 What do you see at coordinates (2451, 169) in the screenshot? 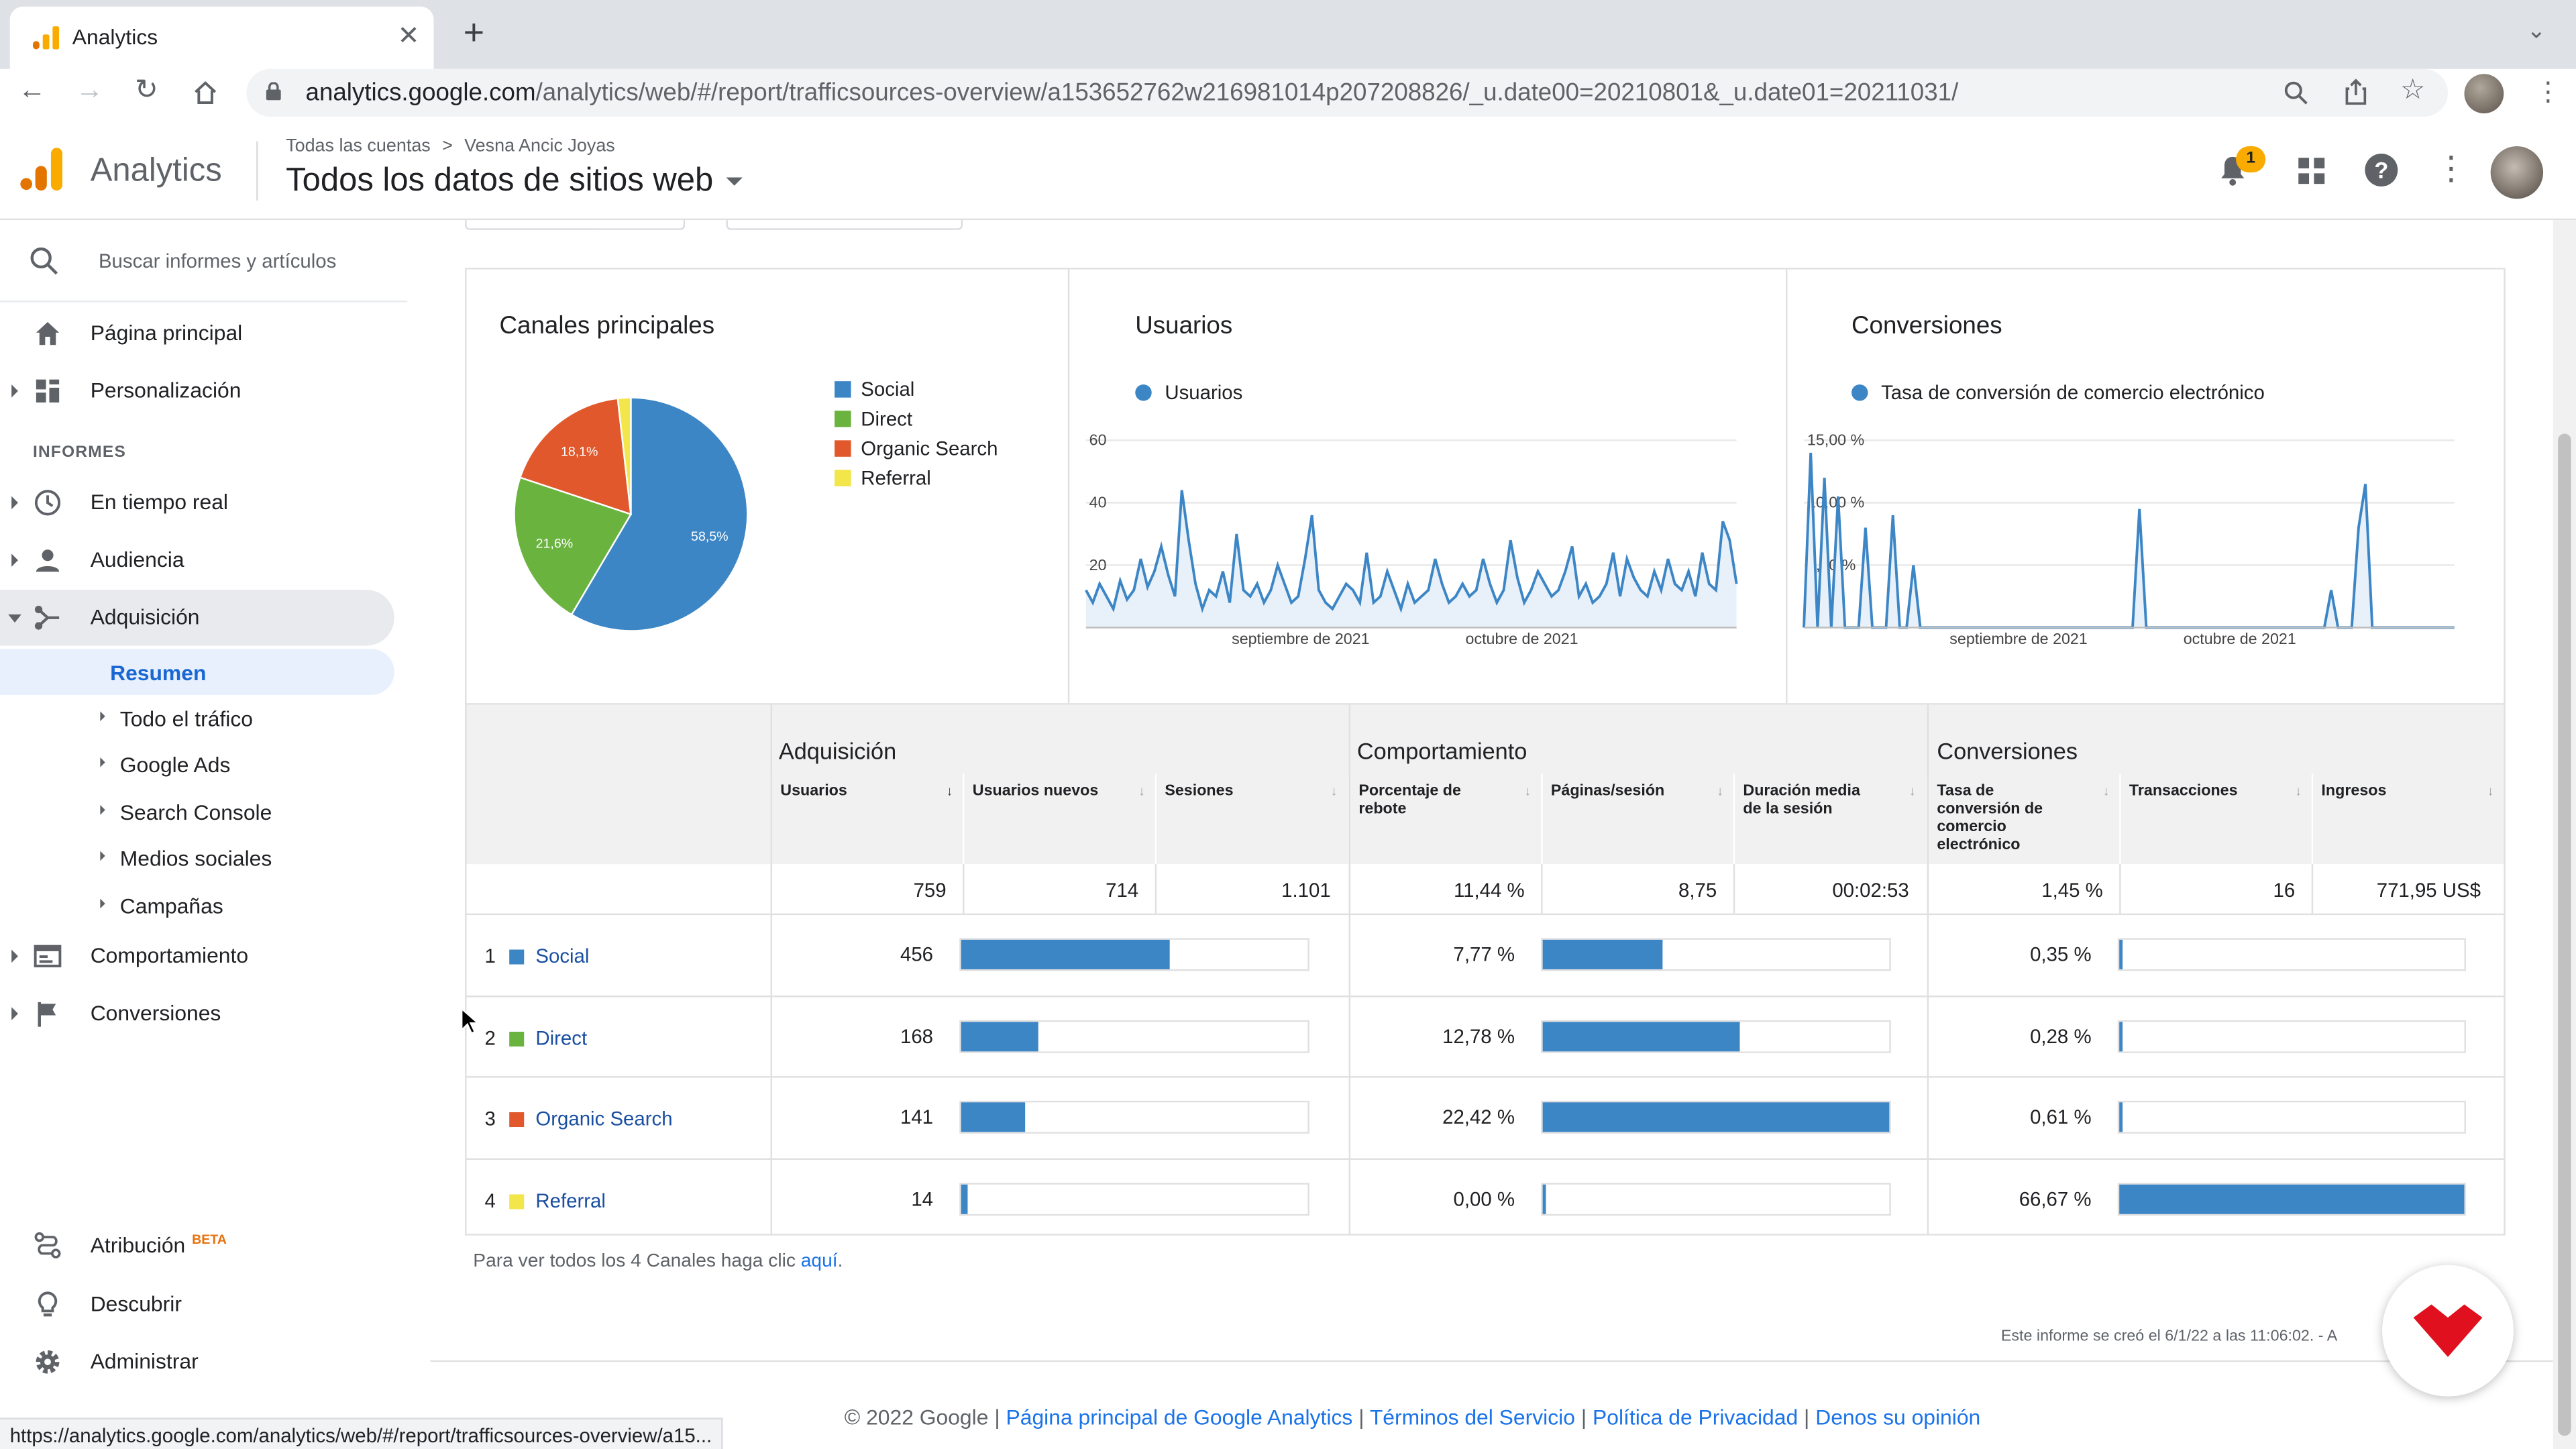
I see `more-options-icon: ⋮` at bounding box center [2451, 169].